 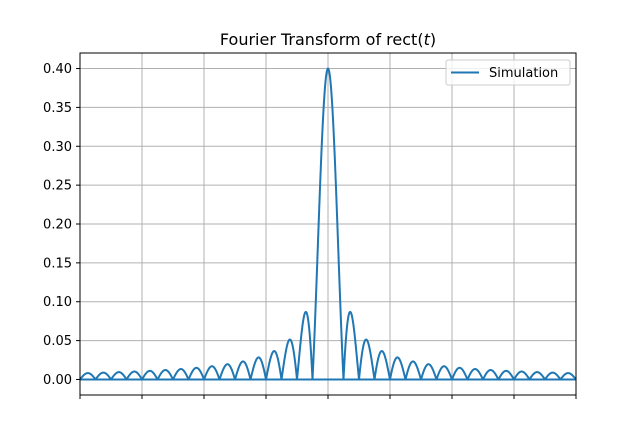 I want to click on chart-title: Fourier Transform of rect(t), so click(x=328, y=39).